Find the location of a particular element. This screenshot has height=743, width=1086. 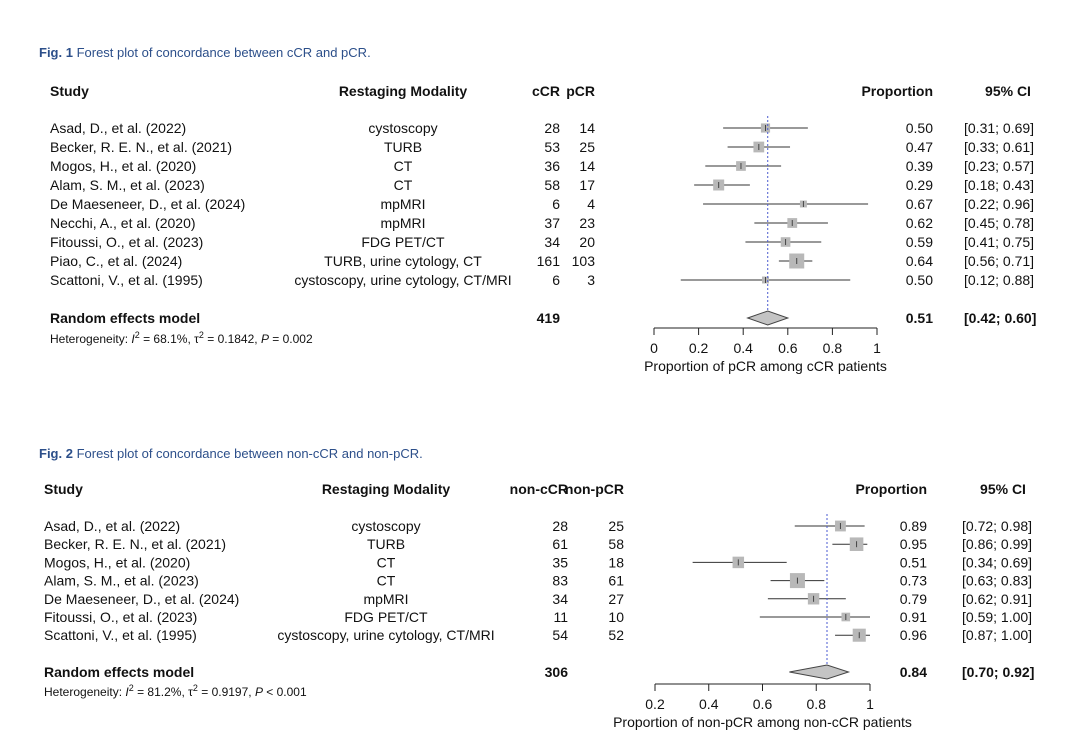

proportion-value: 0.67 is located at coordinates (919, 204).